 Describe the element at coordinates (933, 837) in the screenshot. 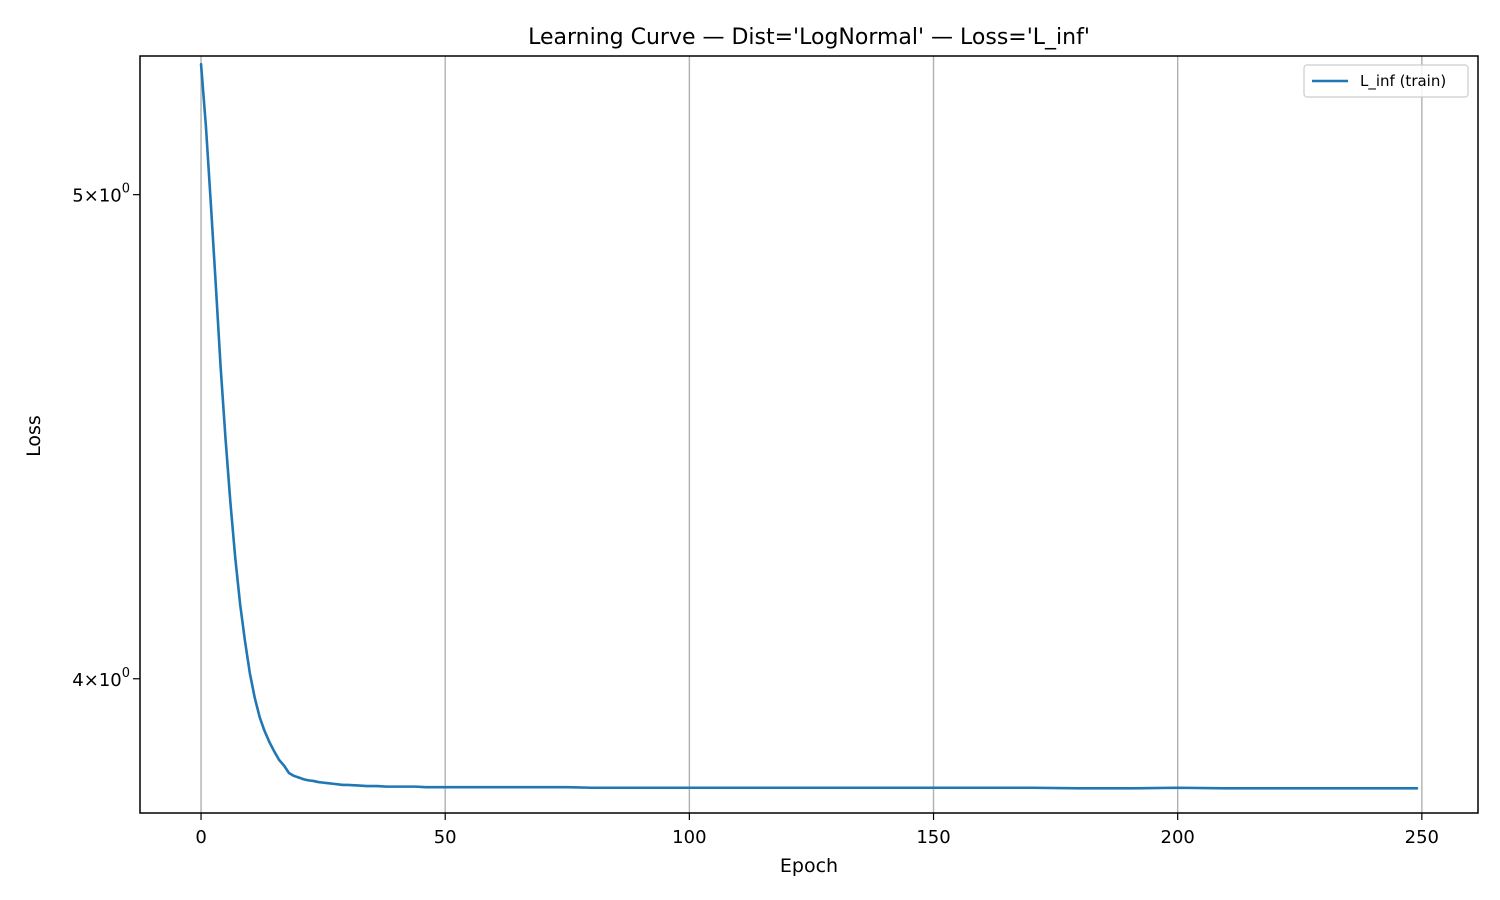

I see `x-tick-label: 150` at that location.